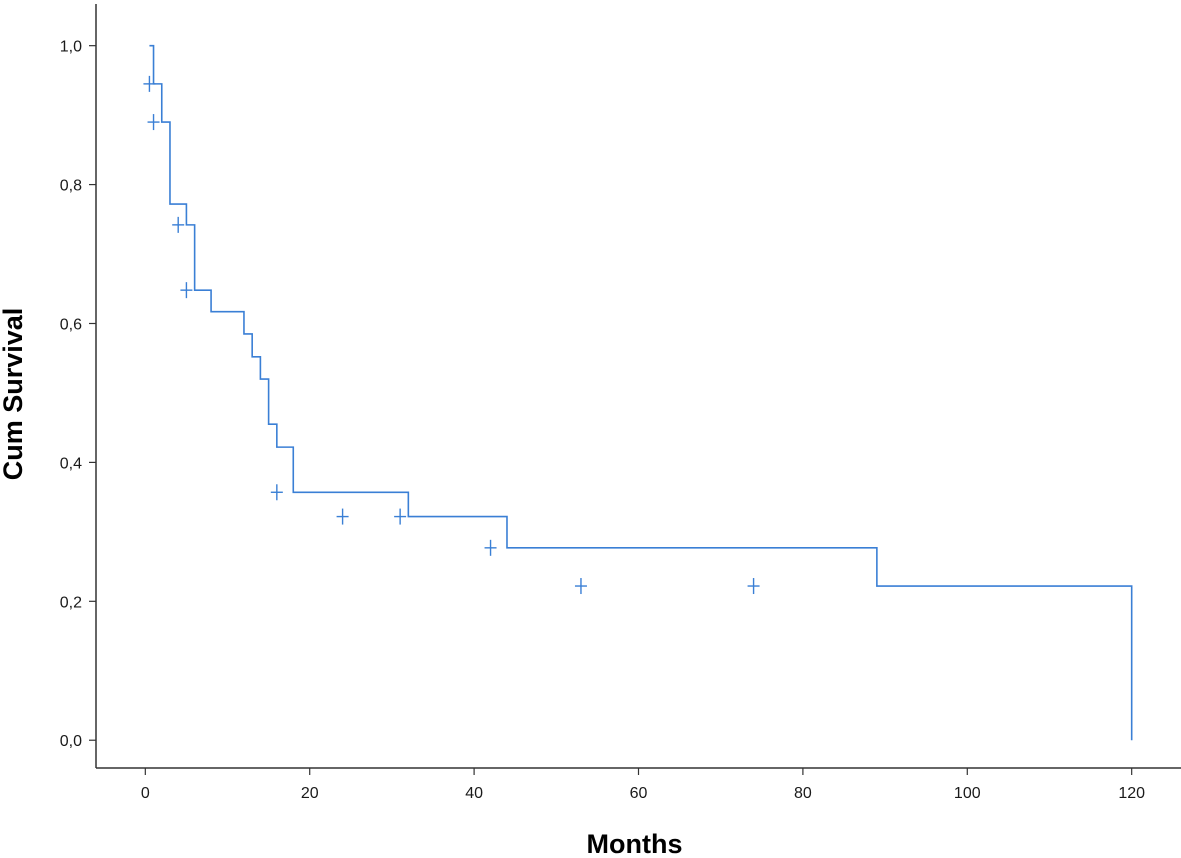  What do you see at coordinates (71, 186) in the screenshot?
I see `y-tick-label: 0,8` at bounding box center [71, 186].